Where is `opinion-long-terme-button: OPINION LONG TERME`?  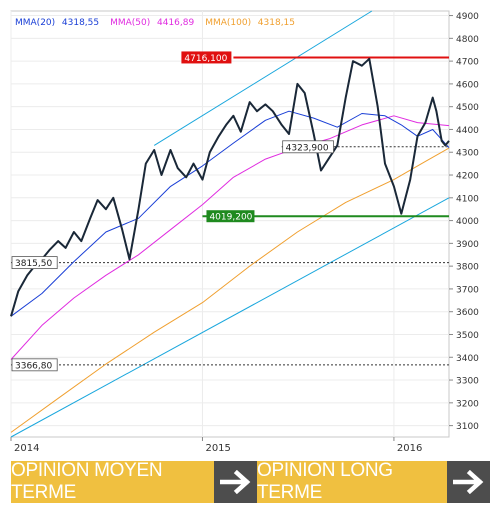 opinion-long-terme-button: OPINION LONG TERME is located at coordinates (373, 481).